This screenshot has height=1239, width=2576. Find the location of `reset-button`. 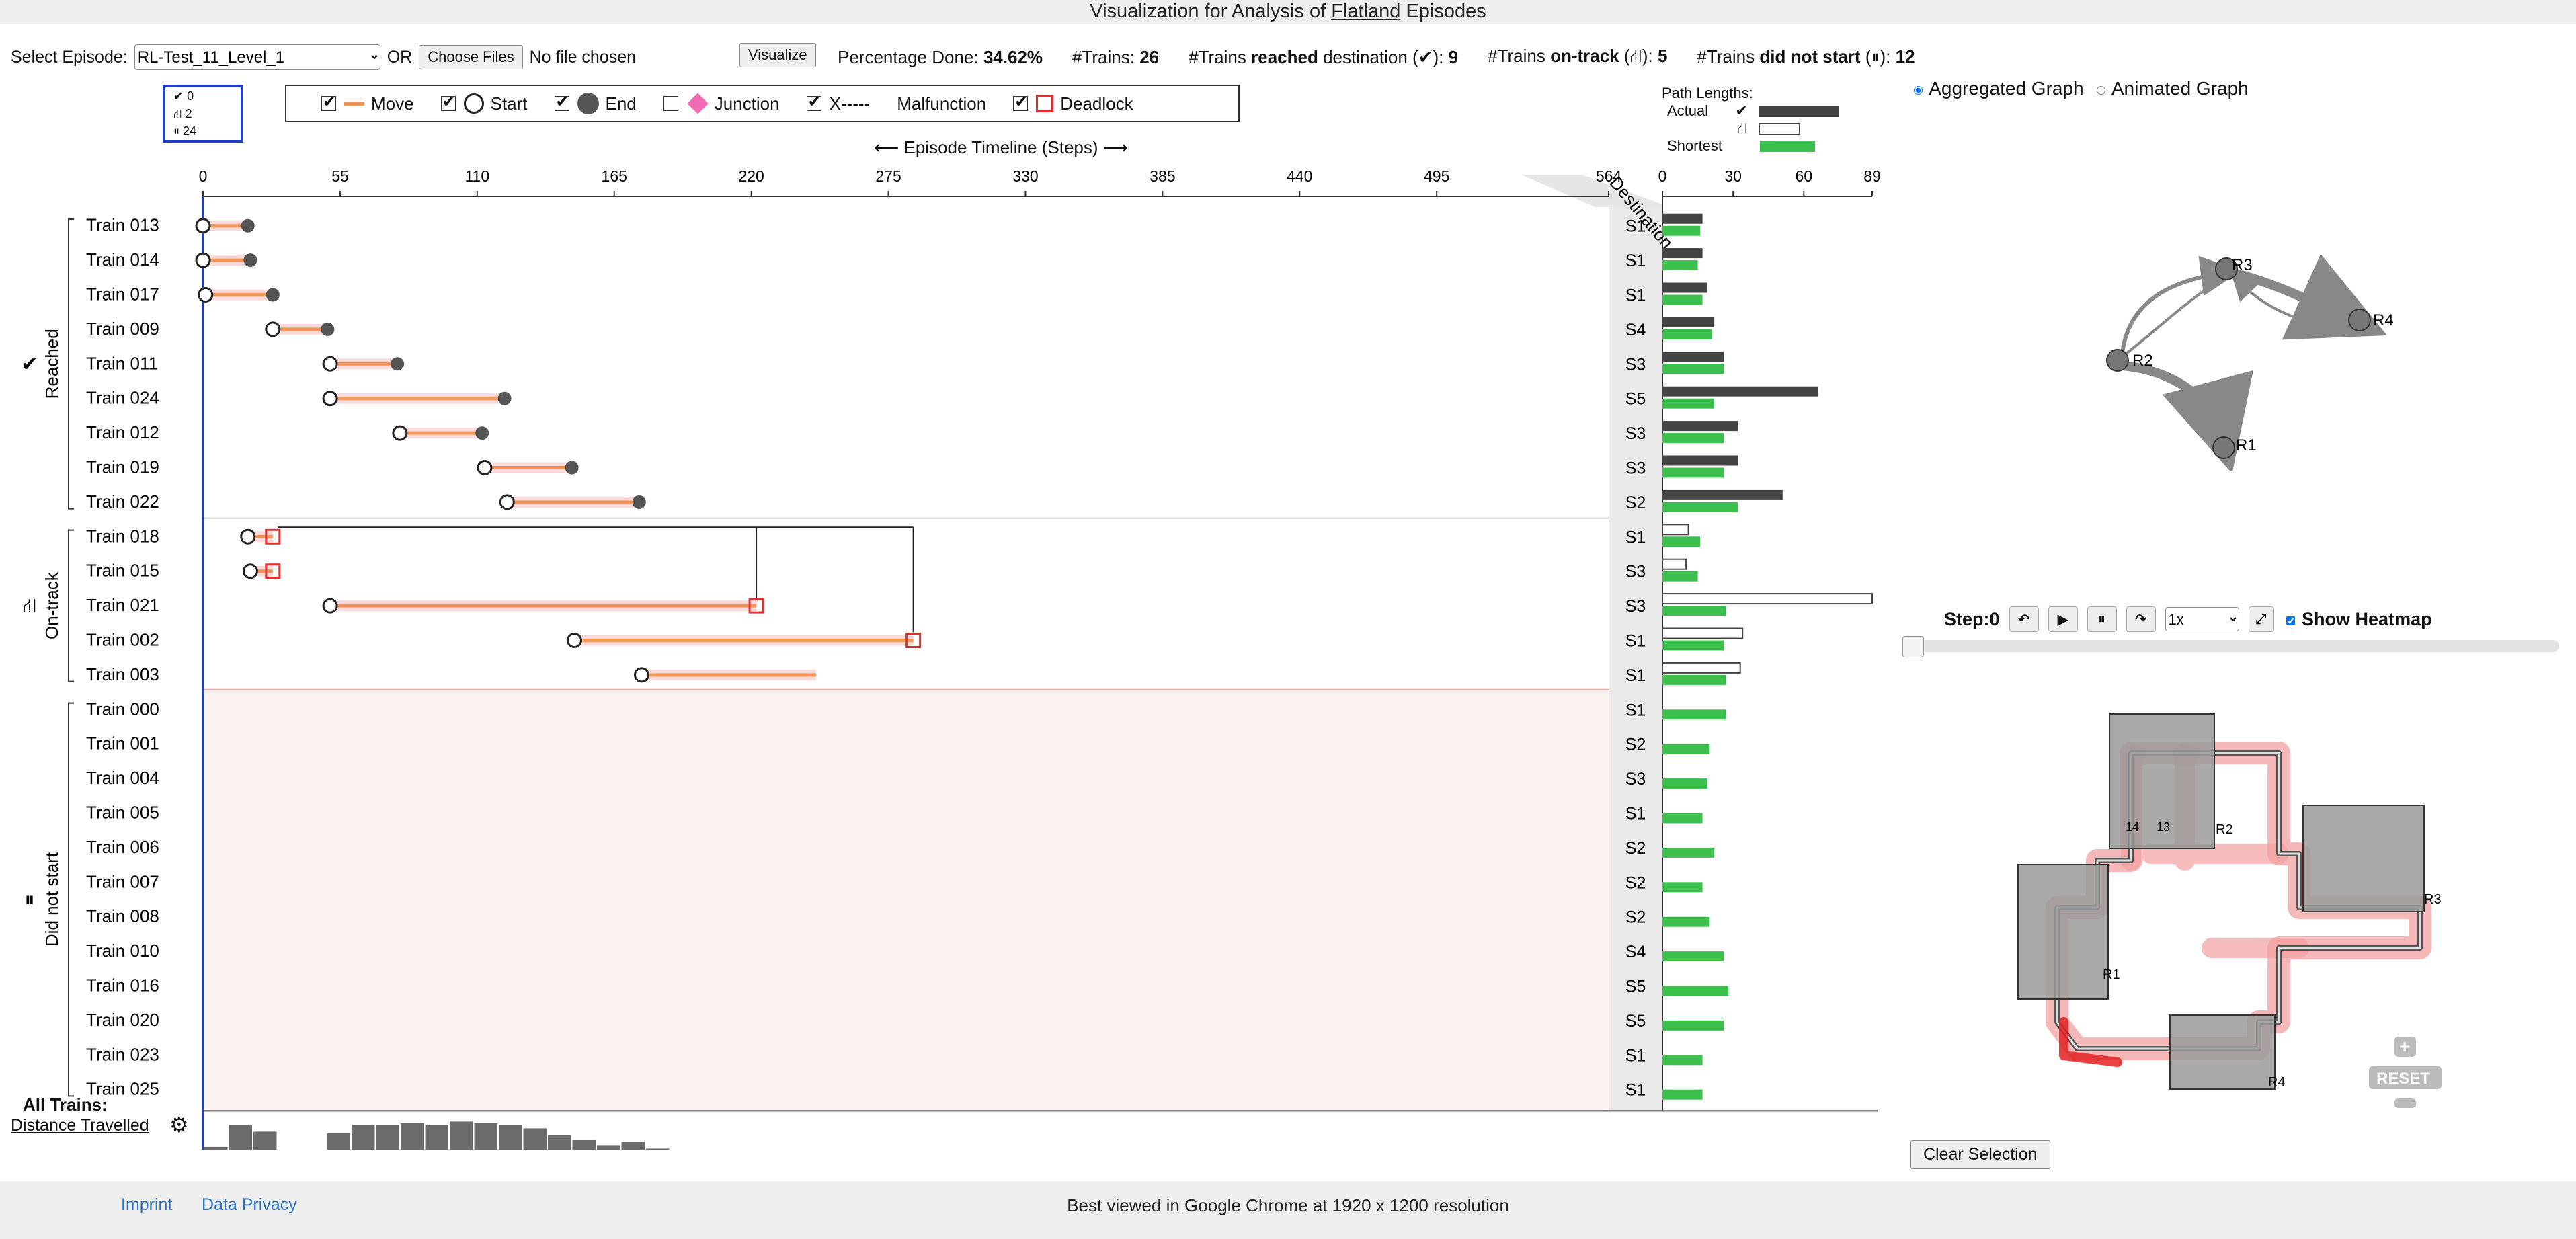

reset-button is located at coordinates (2405, 1077).